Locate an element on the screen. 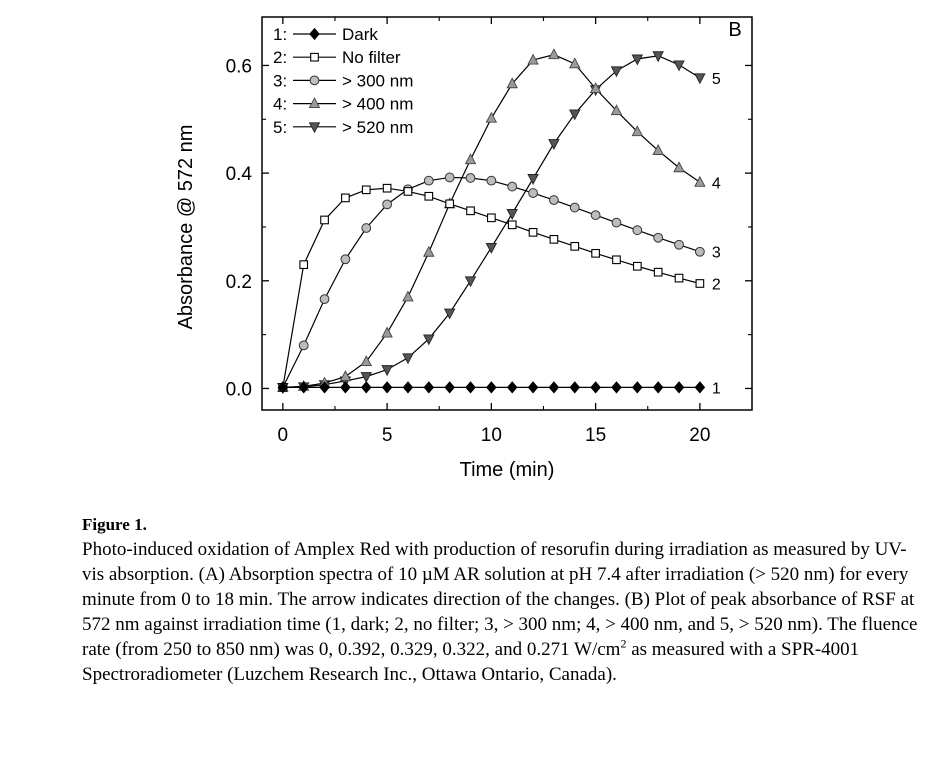 The height and width of the screenshot is (775, 950). legend-item-4: 4: > 400 nm is located at coordinates (343, 104).